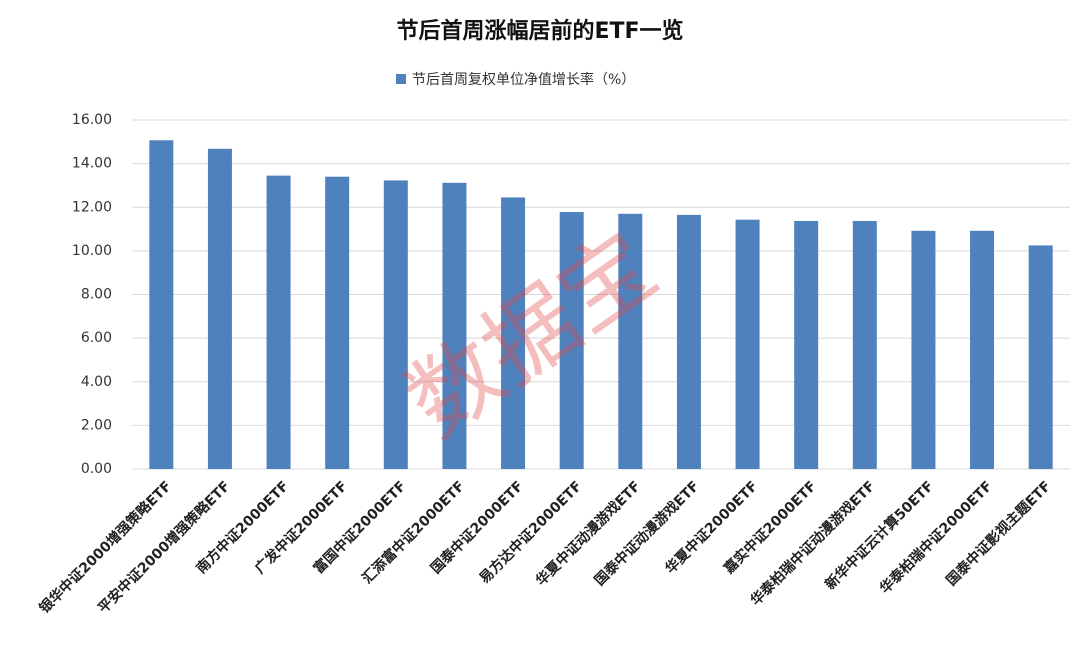  I want to click on y-tick-label: 4.00, so click(96, 382).